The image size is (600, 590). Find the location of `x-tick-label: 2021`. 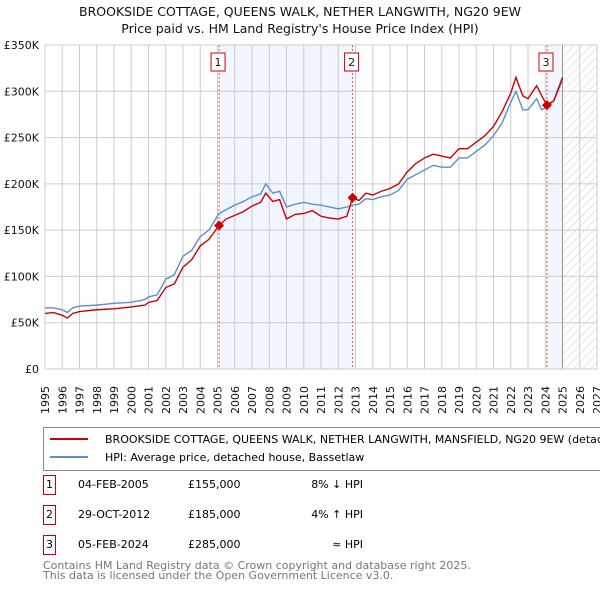

x-tick-label: 2021 is located at coordinates (494, 400).